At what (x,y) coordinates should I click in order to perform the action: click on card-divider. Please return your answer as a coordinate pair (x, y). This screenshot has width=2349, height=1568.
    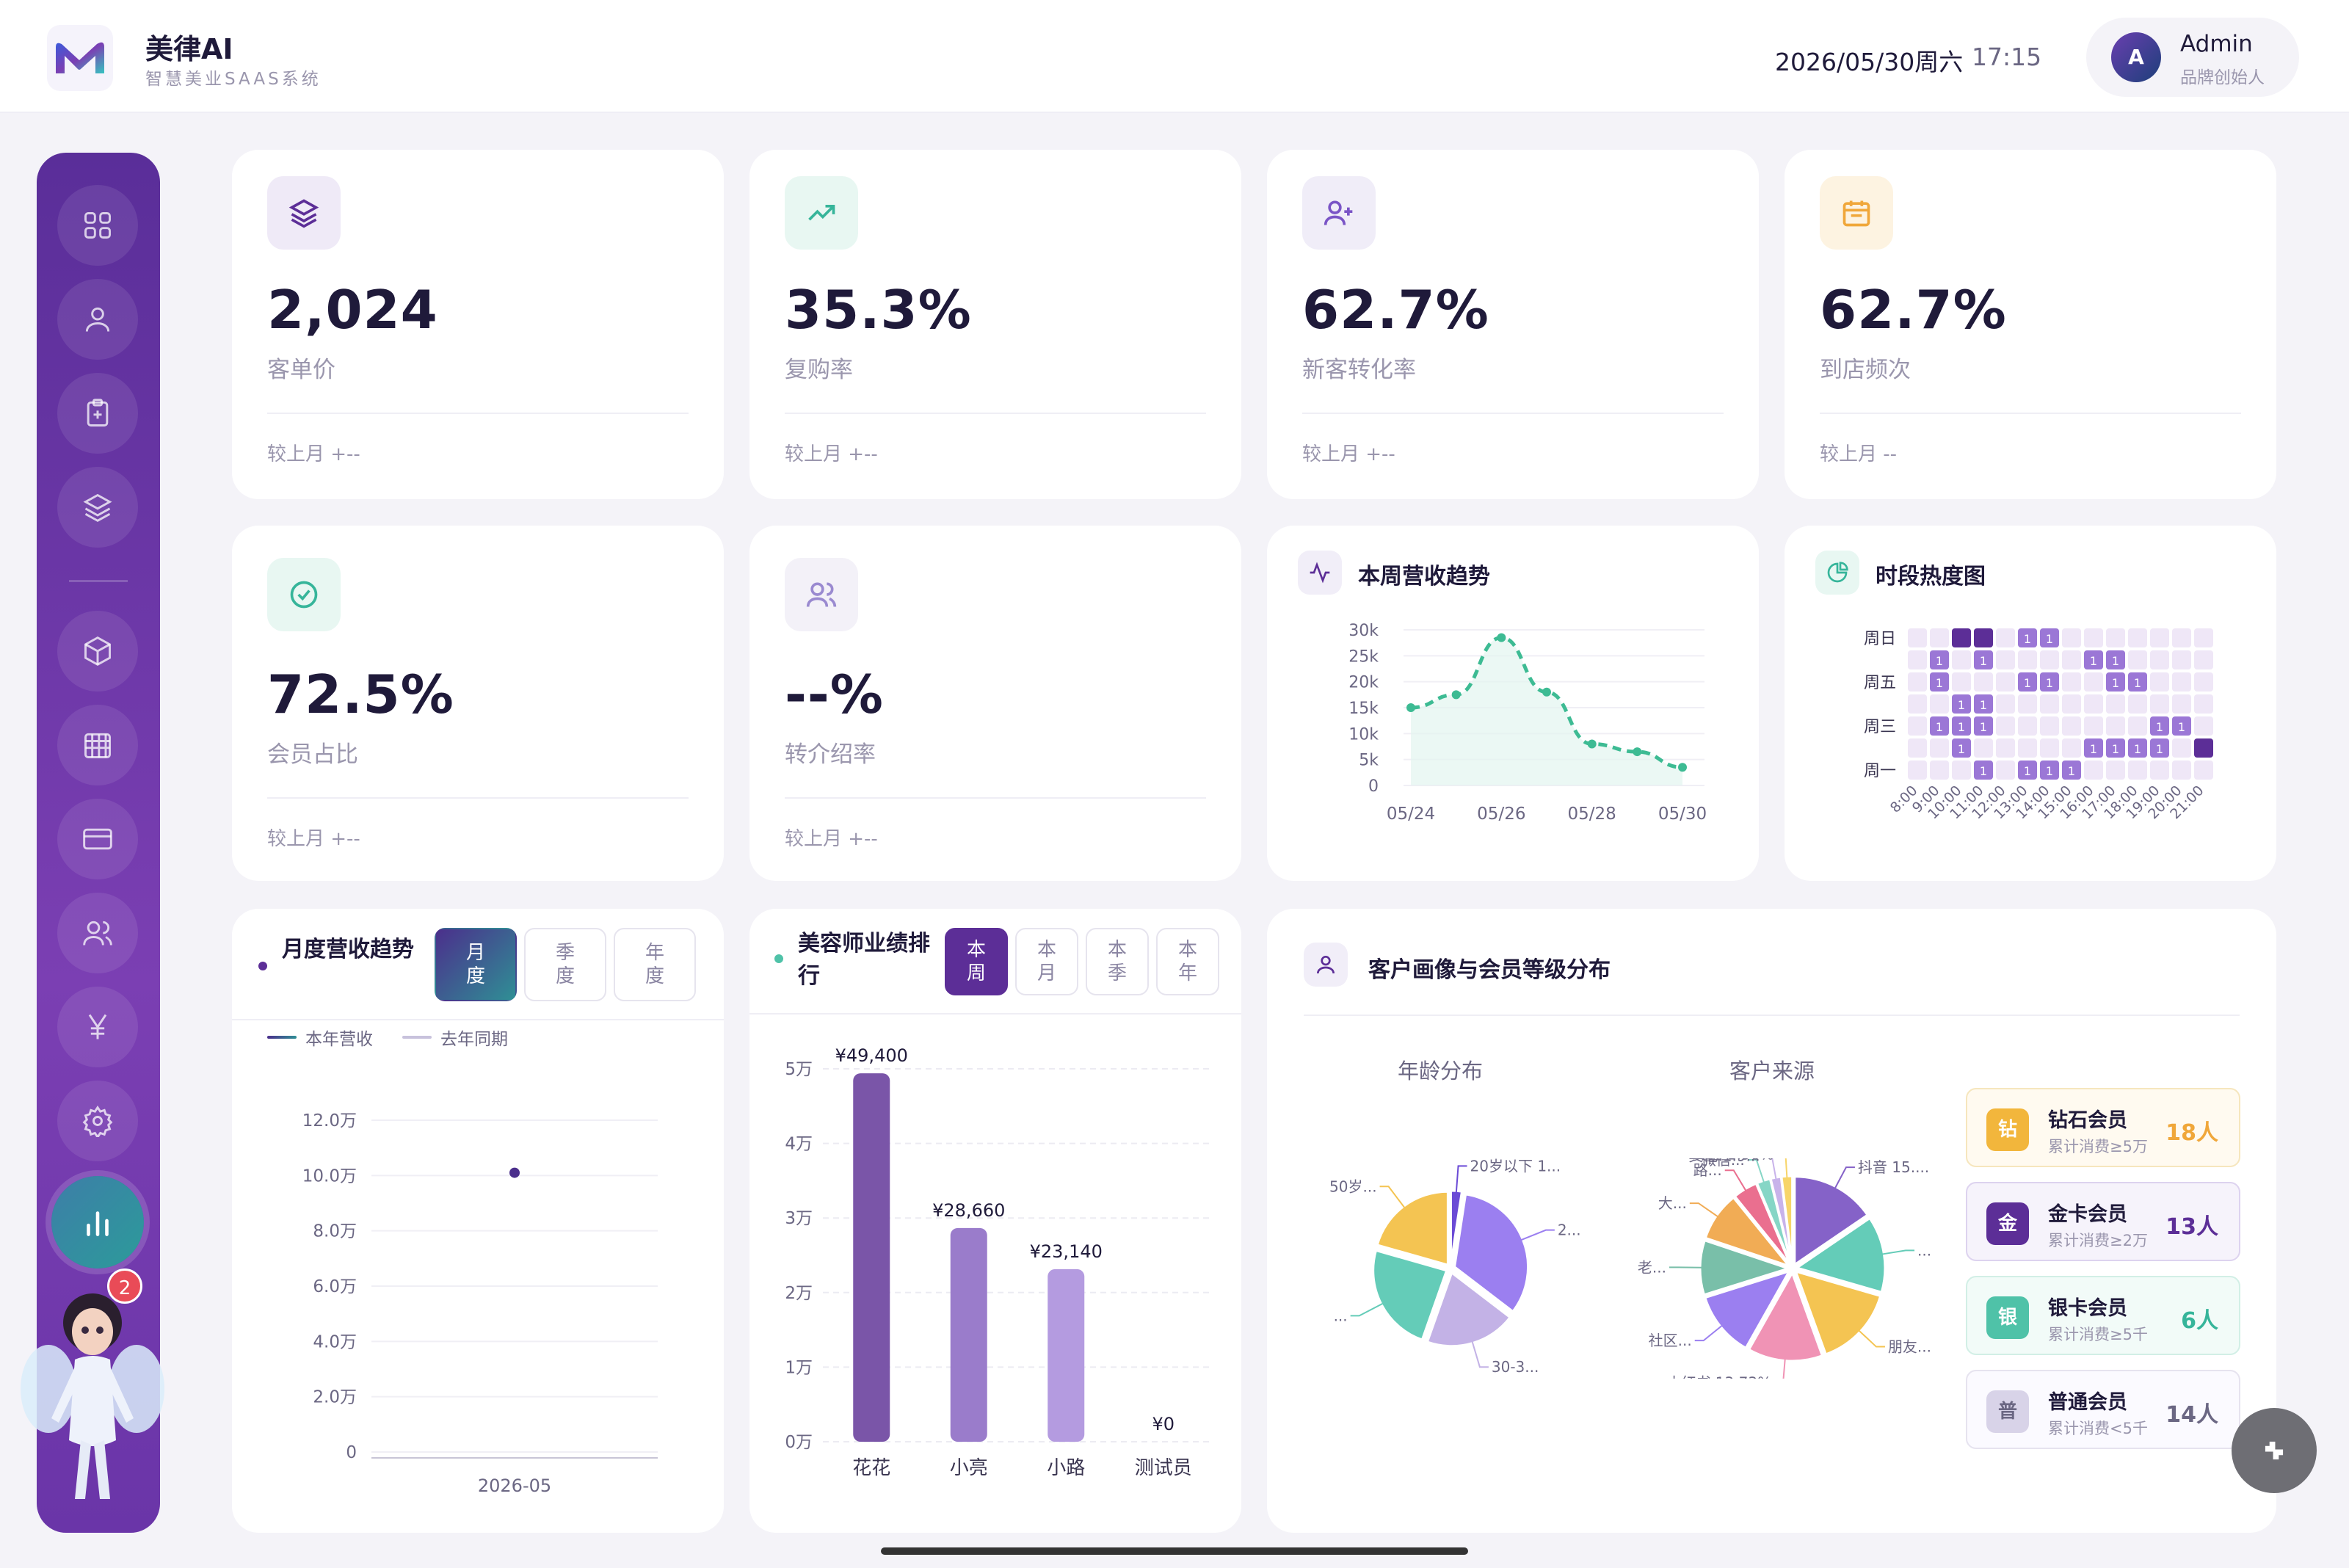
    Looking at the image, I should click on (995, 1014).